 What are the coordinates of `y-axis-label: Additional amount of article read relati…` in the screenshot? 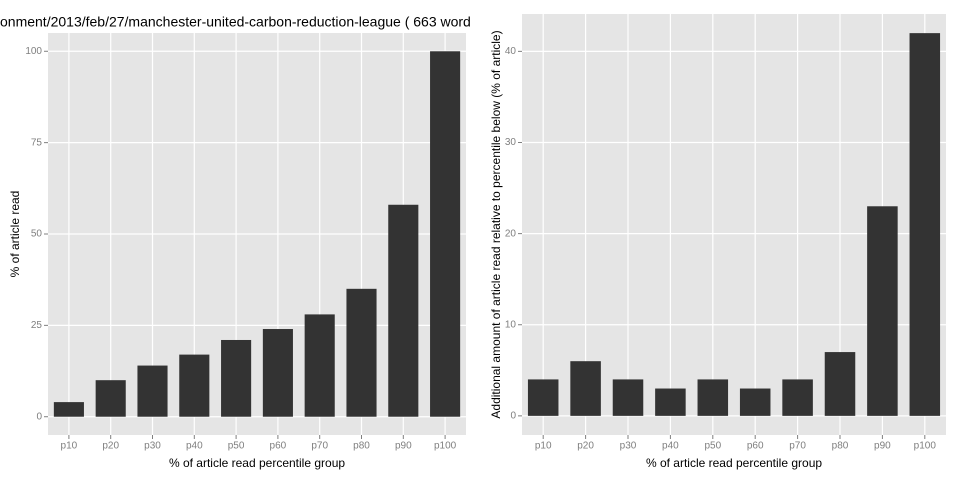 It's located at (496, 224).